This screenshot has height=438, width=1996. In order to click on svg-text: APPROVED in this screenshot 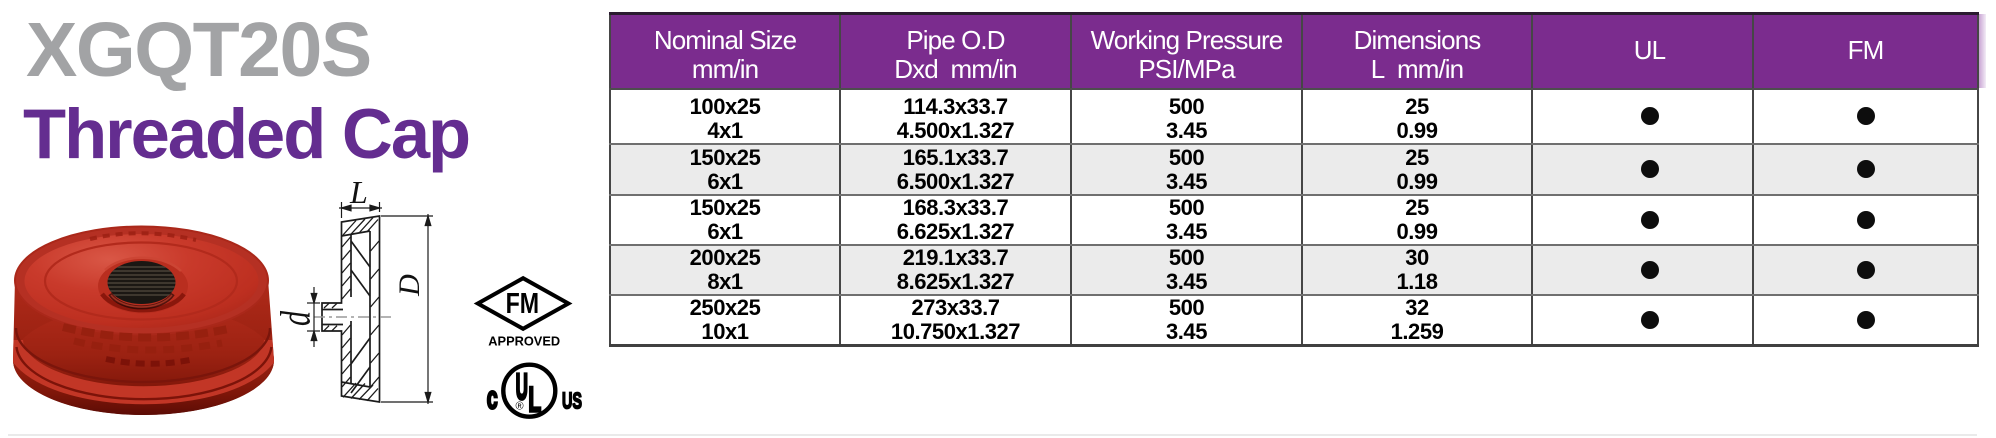, I will do `click(524, 340)`.